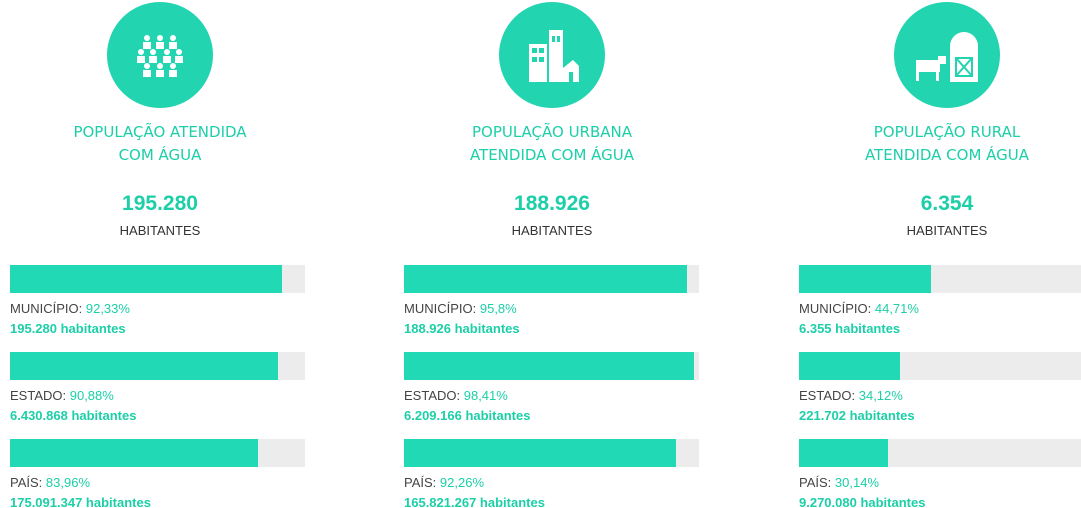  I want to click on title-line: POPULAÇÃO URBANA, so click(552, 132).